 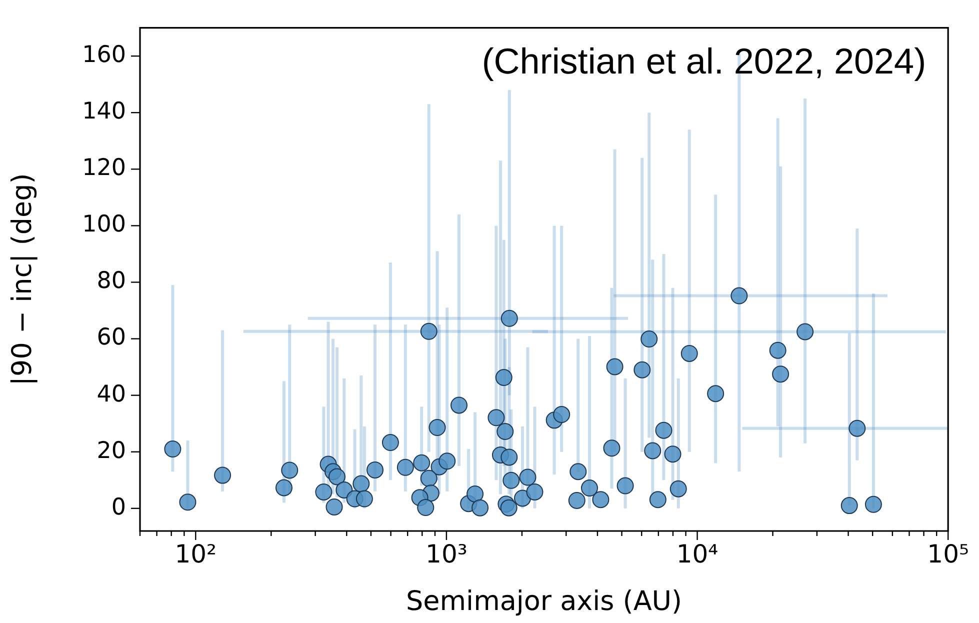 I want to click on y-tick-label: 80, so click(x=111, y=281).